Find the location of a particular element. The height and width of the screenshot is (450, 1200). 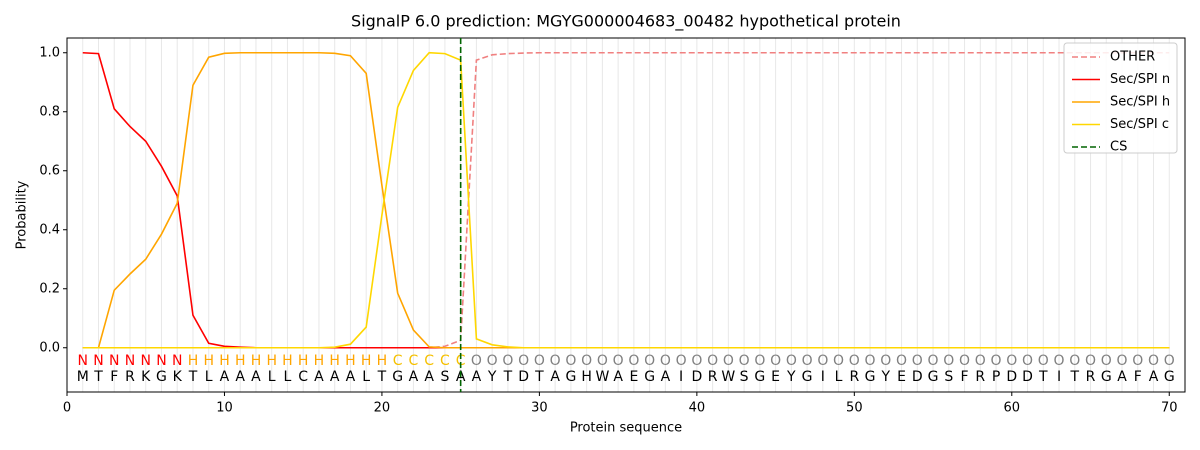

y-tick-label: 1.0 is located at coordinates (49, 52).